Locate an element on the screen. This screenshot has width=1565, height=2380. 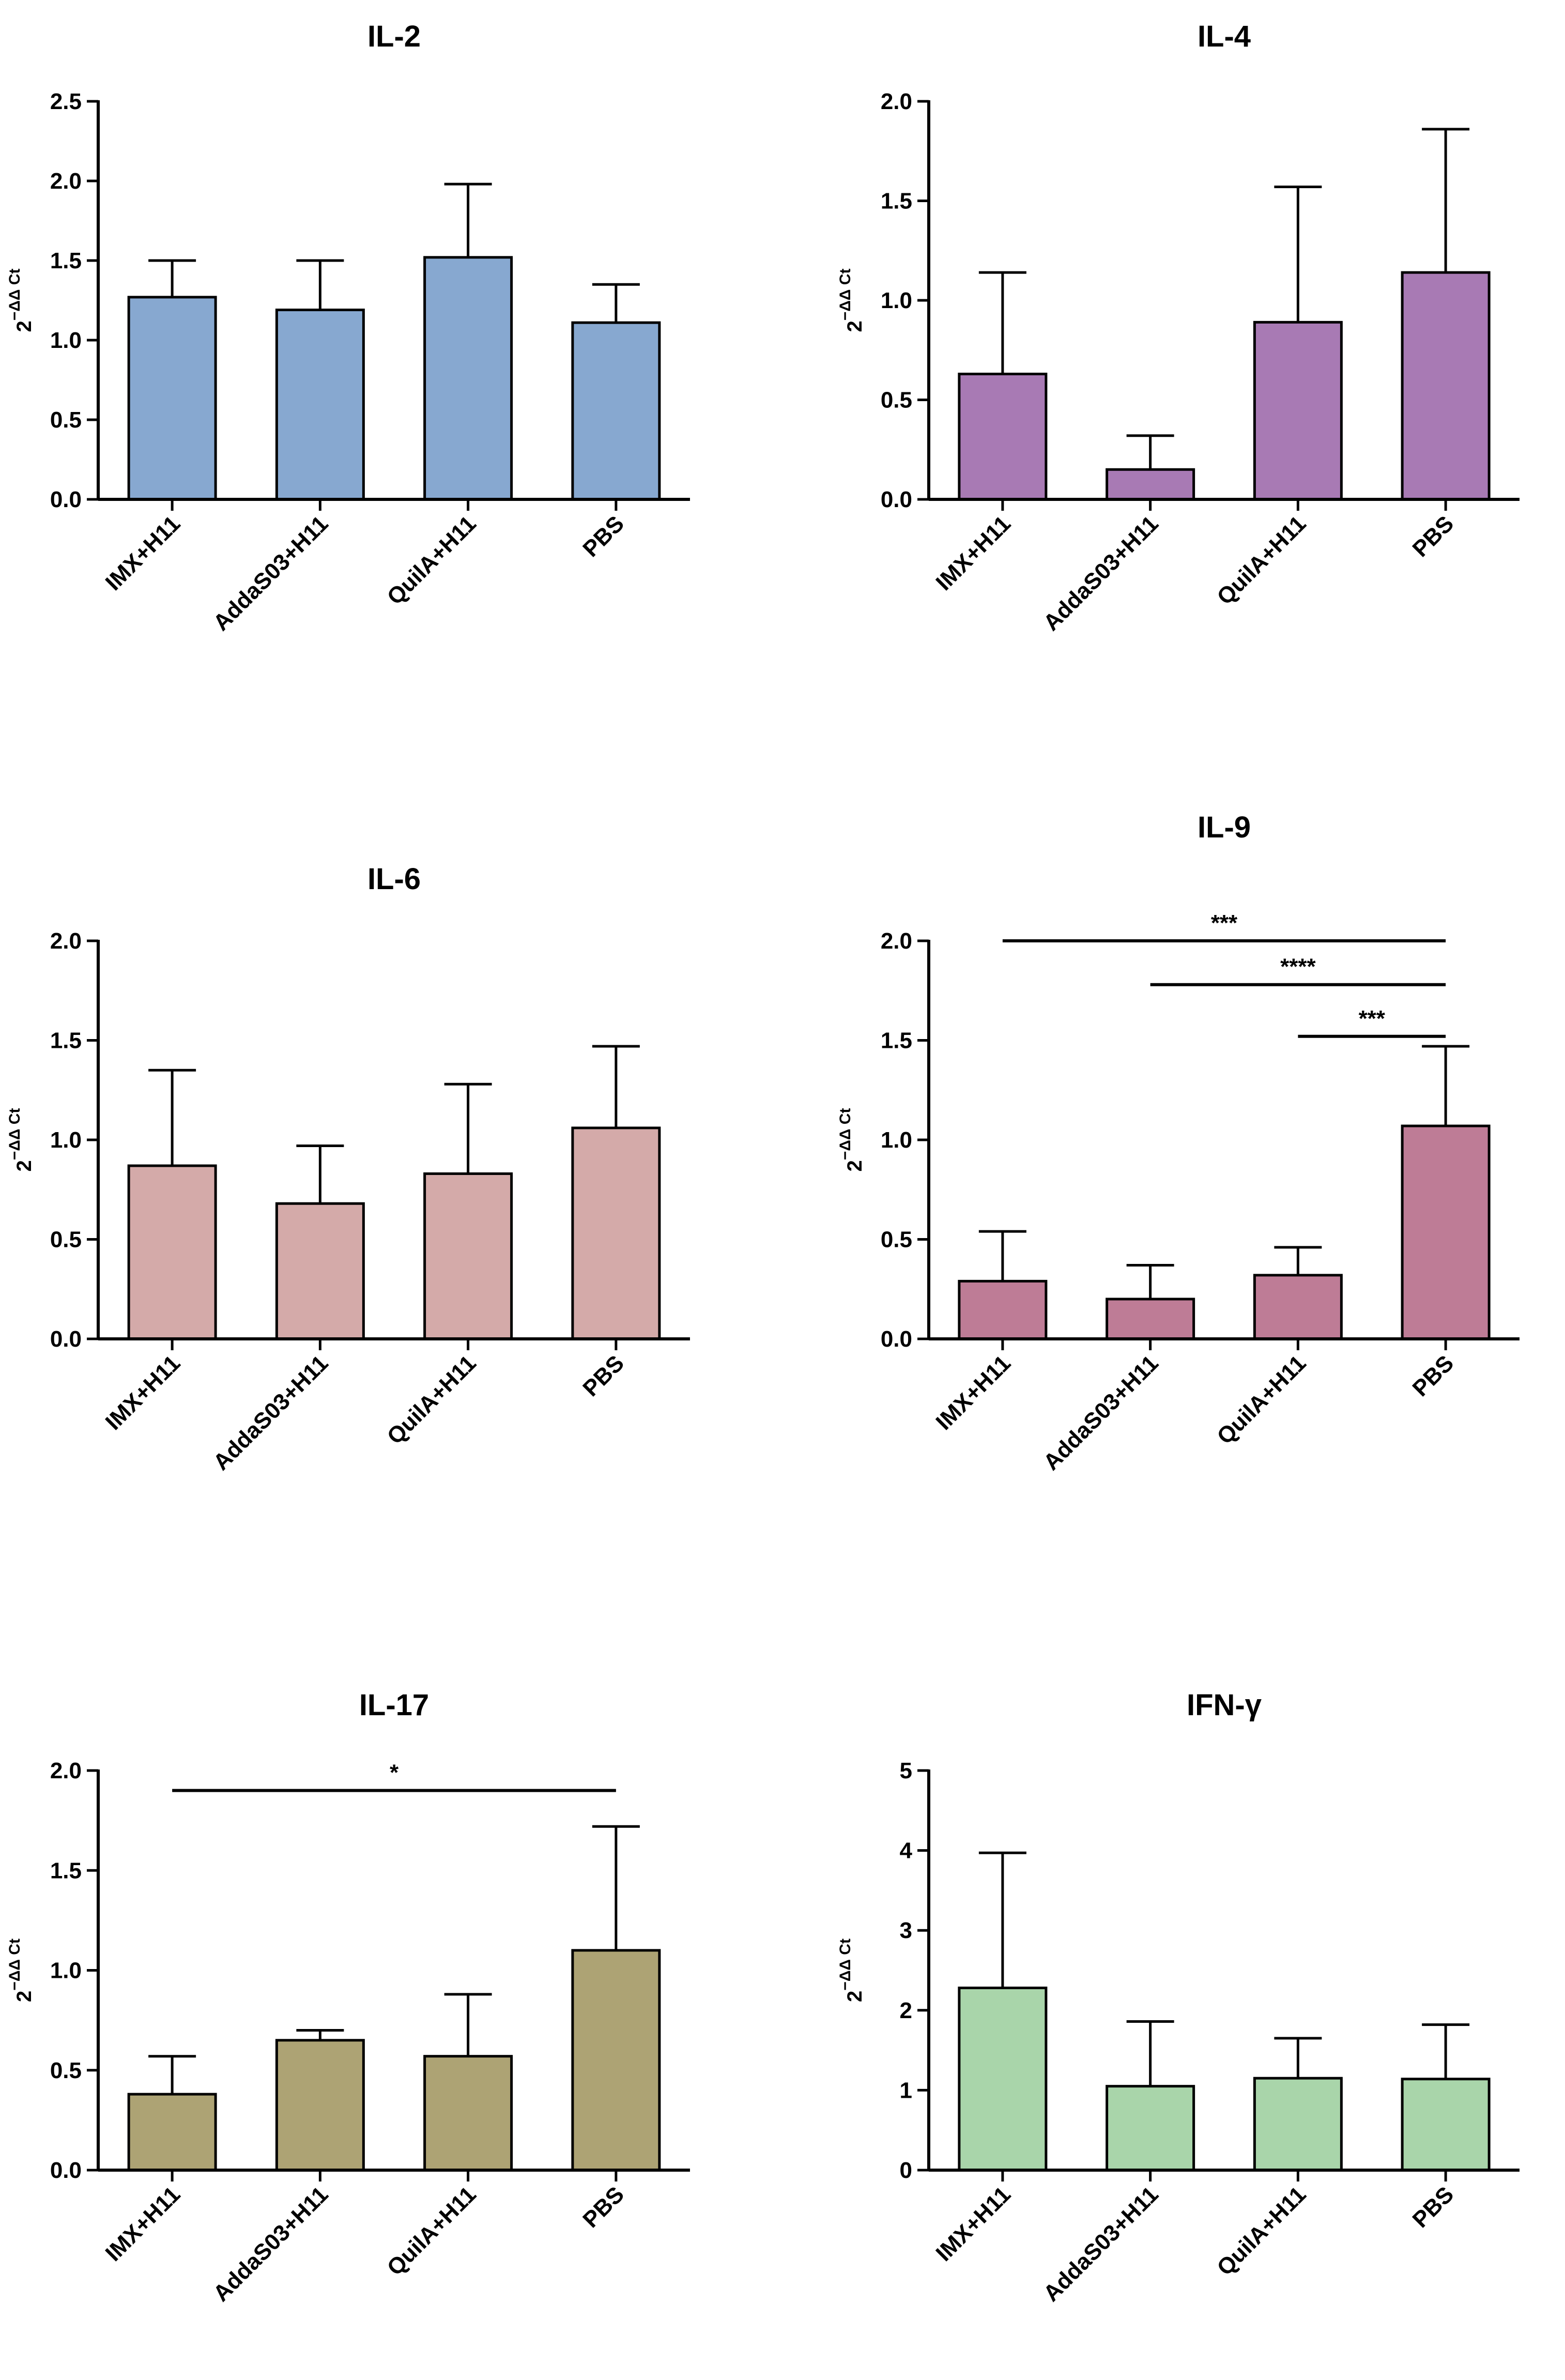
significance-label: *** is located at coordinates (1224, 923).